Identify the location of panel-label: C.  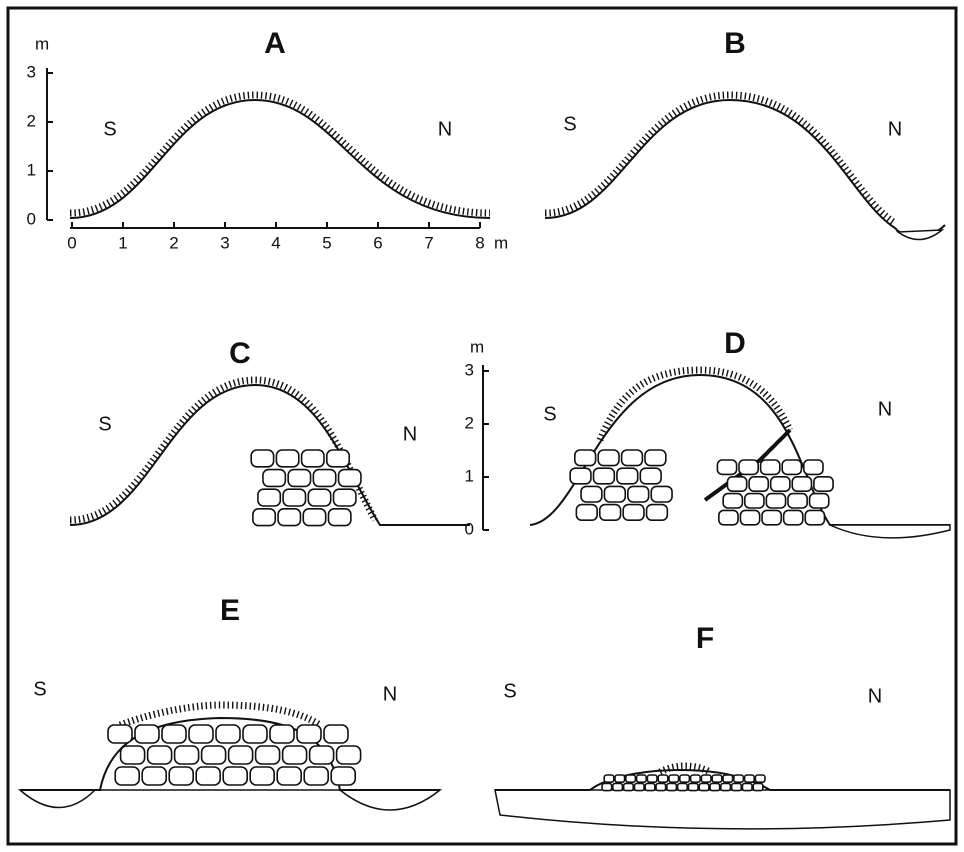
(240, 353).